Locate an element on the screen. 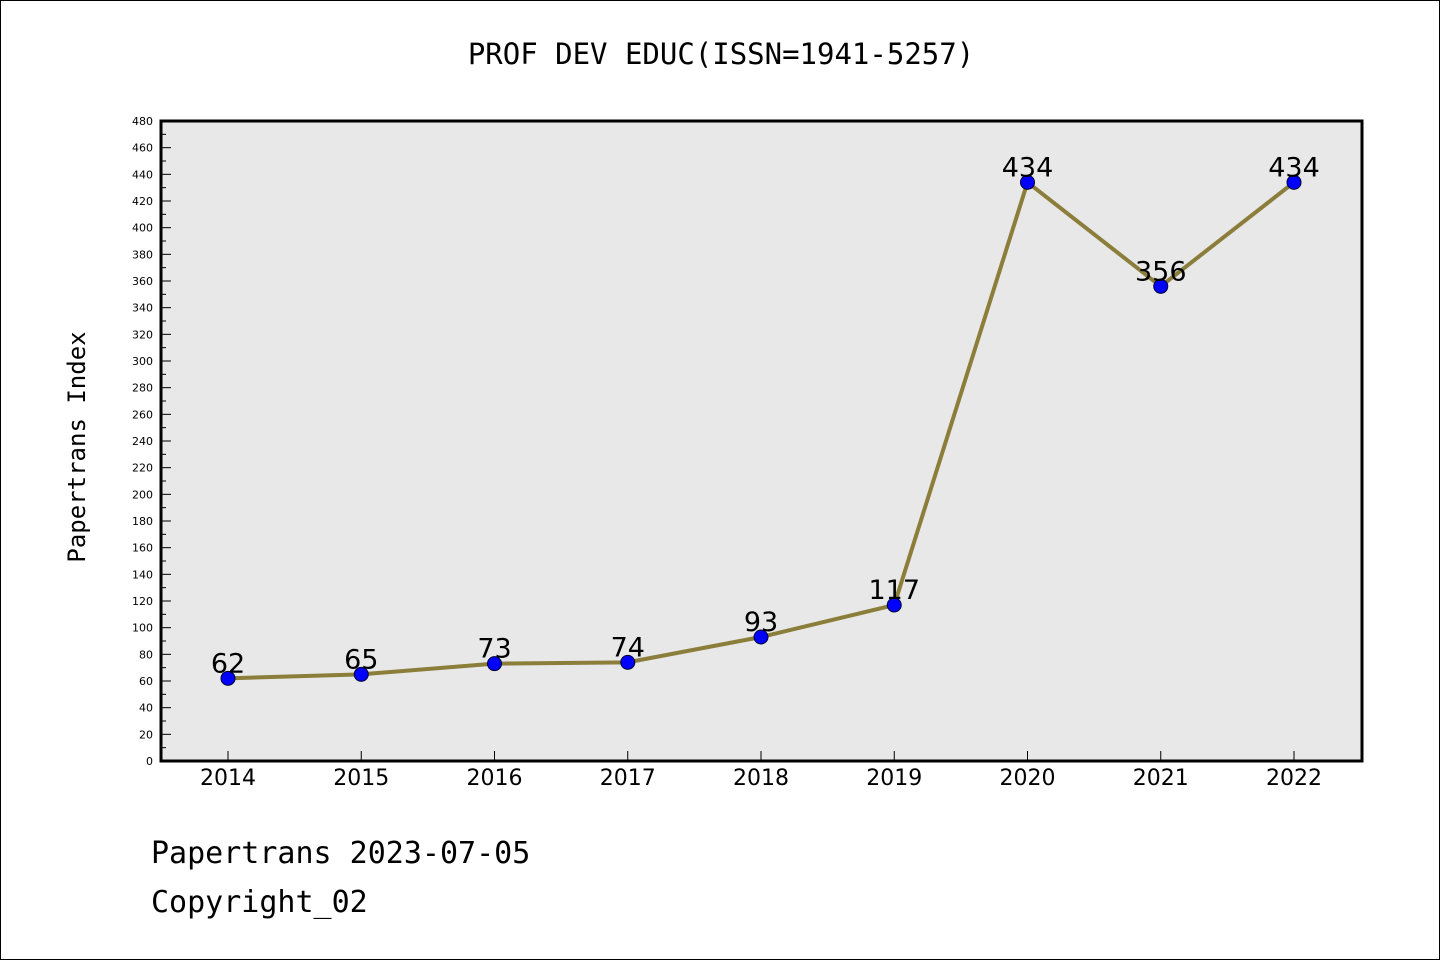 This screenshot has width=1440, height=961. x-tick-label: 2021 is located at coordinates (1161, 778).